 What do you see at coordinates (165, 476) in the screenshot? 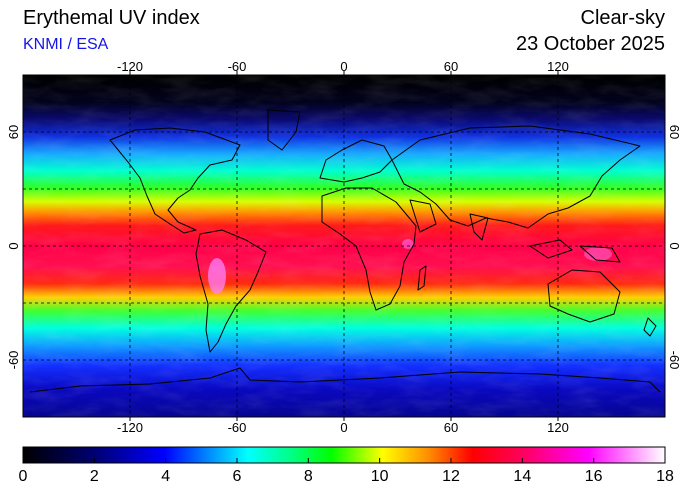
I see `colorbar-tick-label: 4` at bounding box center [165, 476].